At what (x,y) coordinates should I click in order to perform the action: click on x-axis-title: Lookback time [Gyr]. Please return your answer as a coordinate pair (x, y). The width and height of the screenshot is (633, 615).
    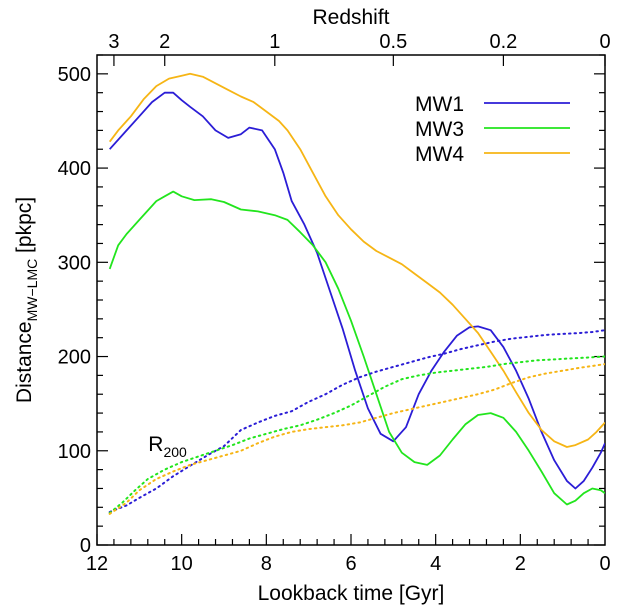
    Looking at the image, I should click on (351, 593).